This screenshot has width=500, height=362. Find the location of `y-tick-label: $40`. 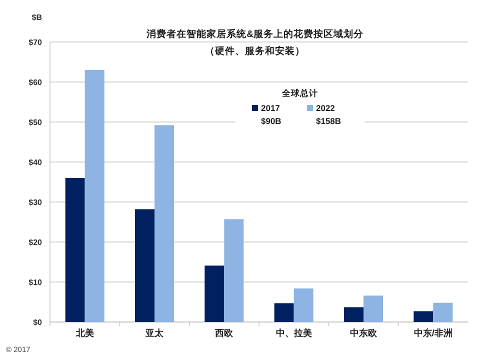

y-tick-label: $40 is located at coordinates (35, 162).